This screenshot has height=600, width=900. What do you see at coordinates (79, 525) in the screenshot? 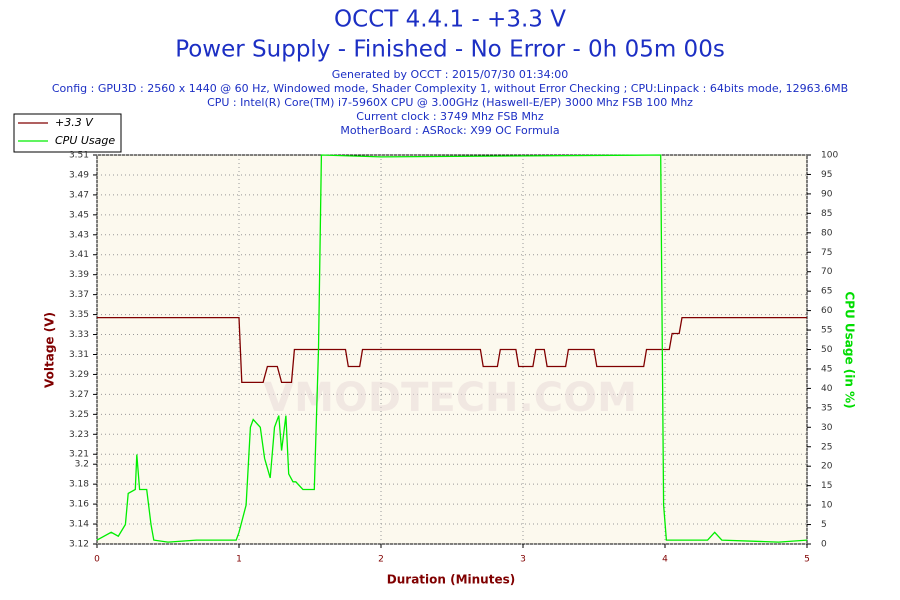
I see `y-tick-label: 3.14` at bounding box center [79, 525].